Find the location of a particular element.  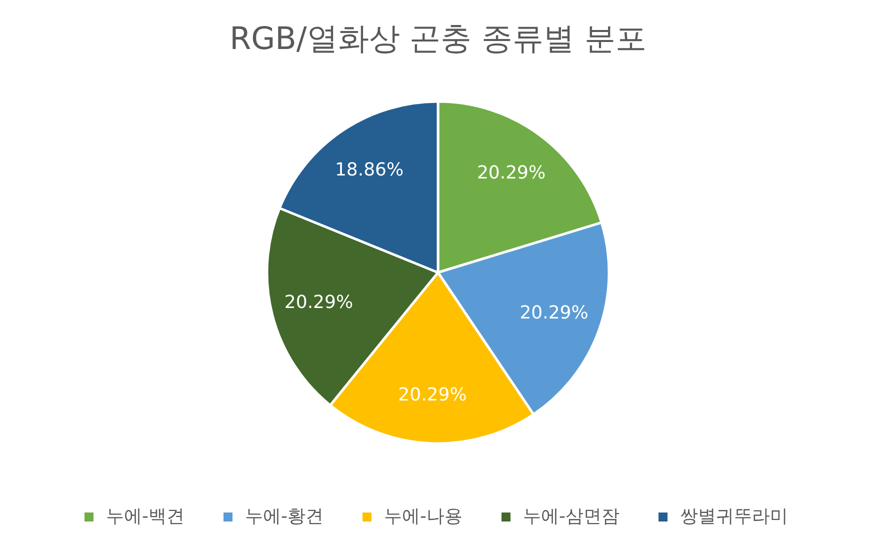

legend-label: 누에-백견 is located at coordinates (145, 516).